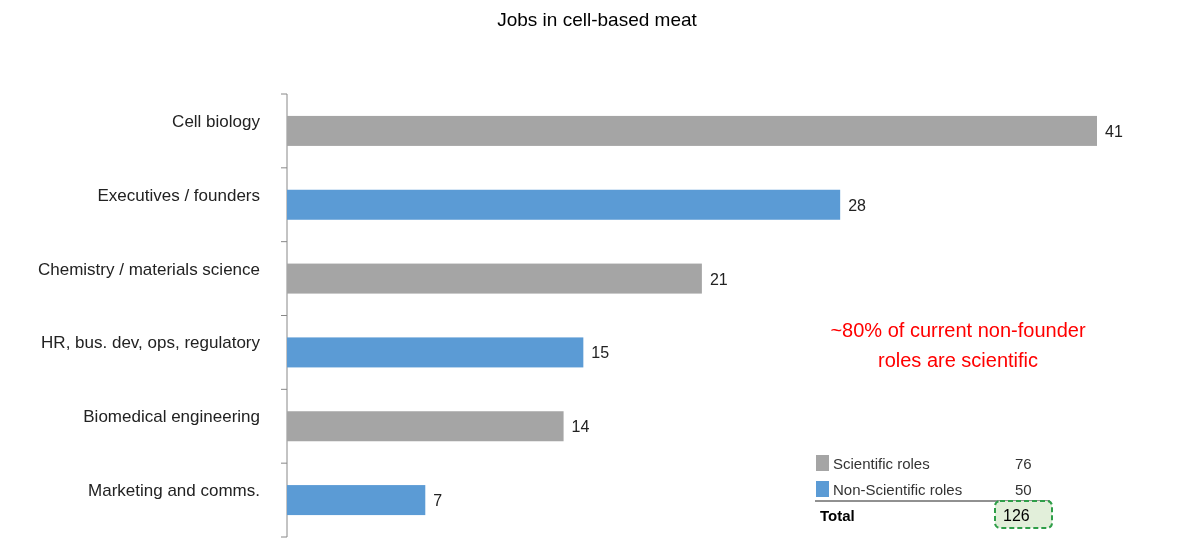  I want to click on annotation: ~80% of current non-founder roles are scientific, so click(958, 345).